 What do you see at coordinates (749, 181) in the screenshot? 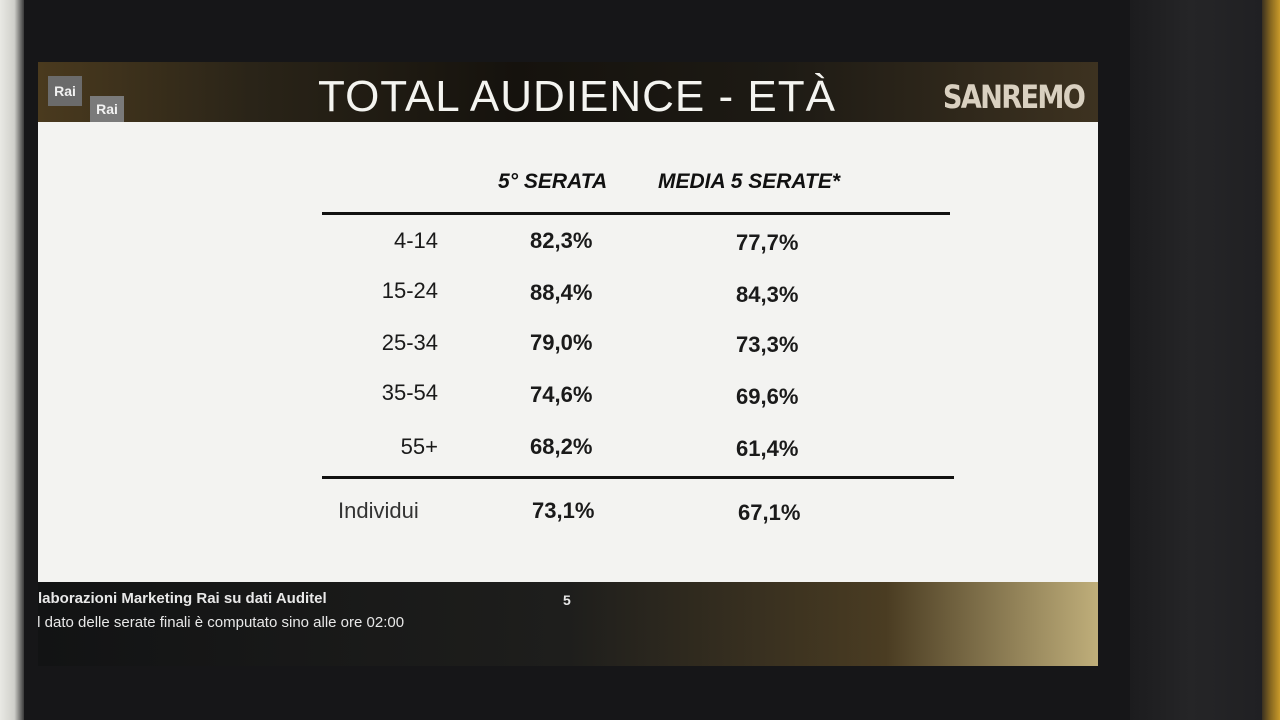
I see `column-header-media: MEDIA 5 SERATE*` at bounding box center [749, 181].